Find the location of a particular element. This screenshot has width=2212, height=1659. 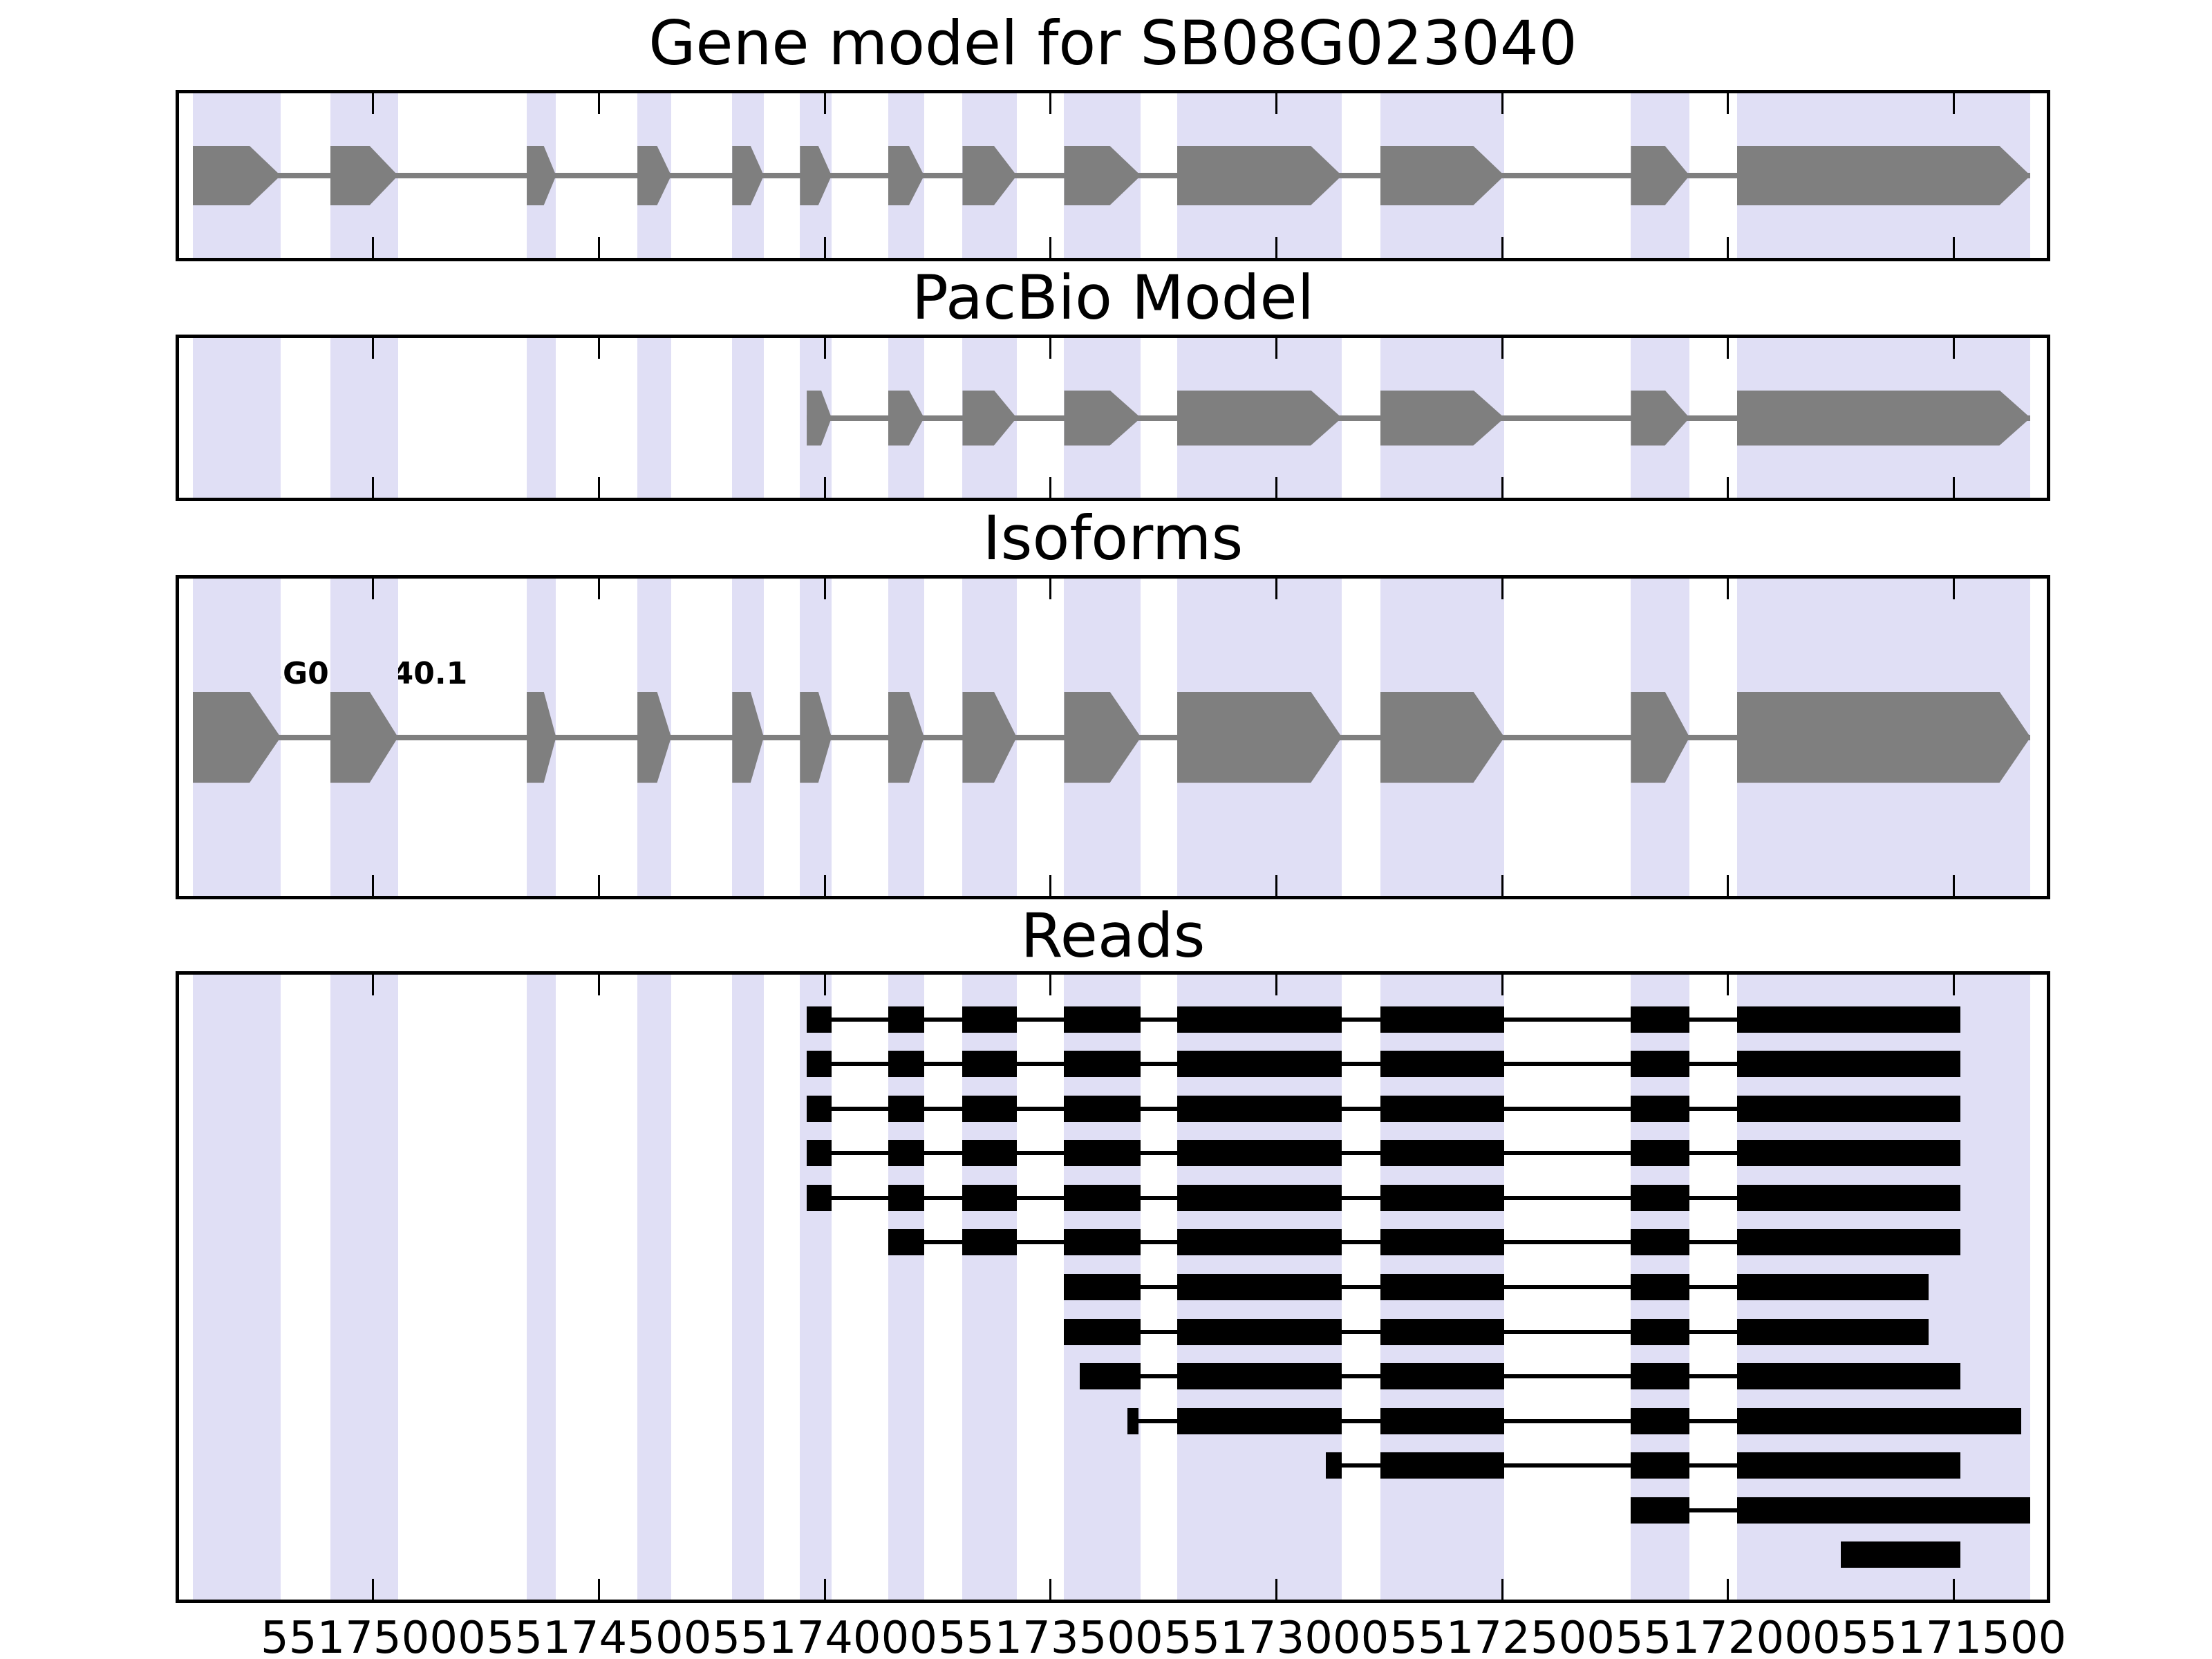

panel-title-pacbio: PacBio Model is located at coordinates (1113, 297).